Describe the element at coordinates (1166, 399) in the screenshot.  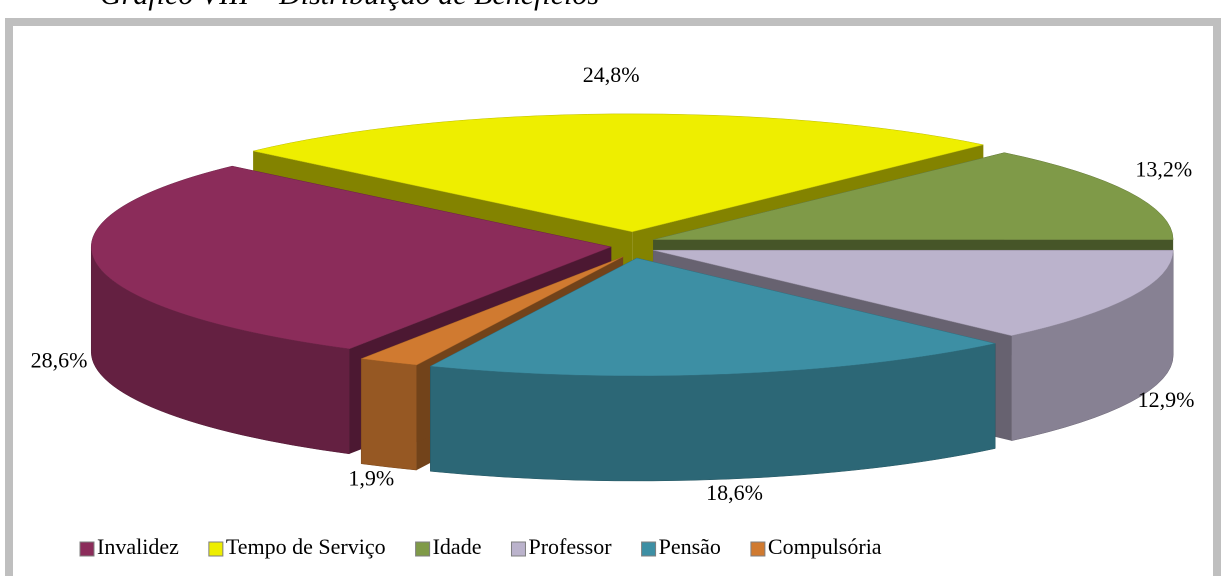
I see `data-label: 12,9%` at that location.